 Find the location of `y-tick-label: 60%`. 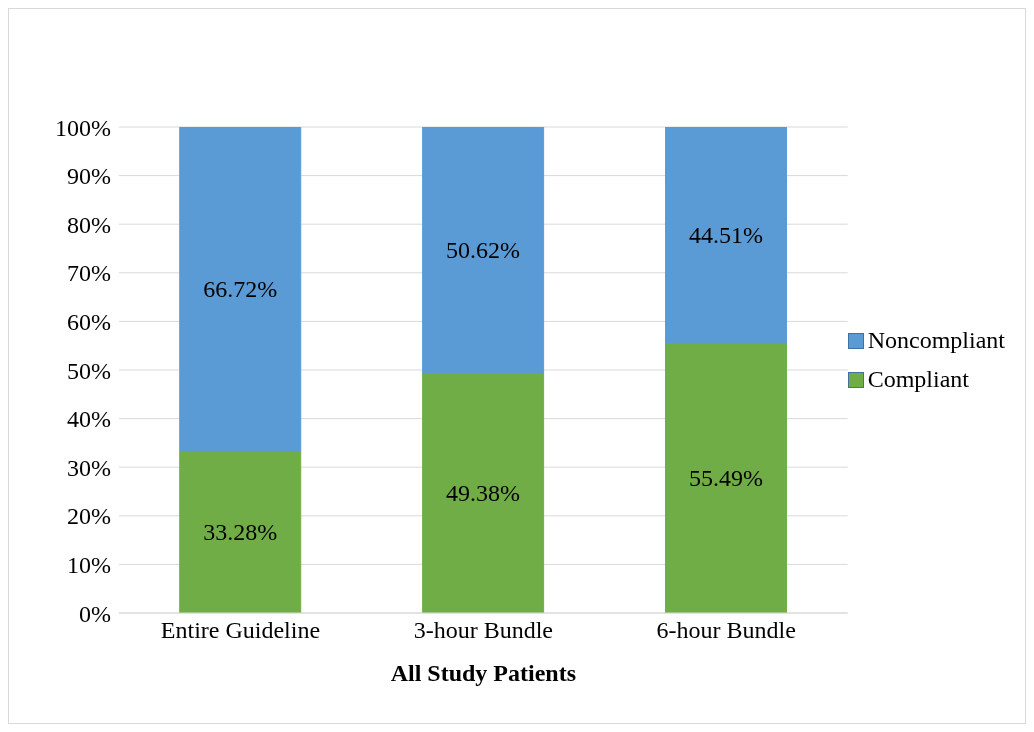

y-tick-label: 60% is located at coordinates (89, 321).